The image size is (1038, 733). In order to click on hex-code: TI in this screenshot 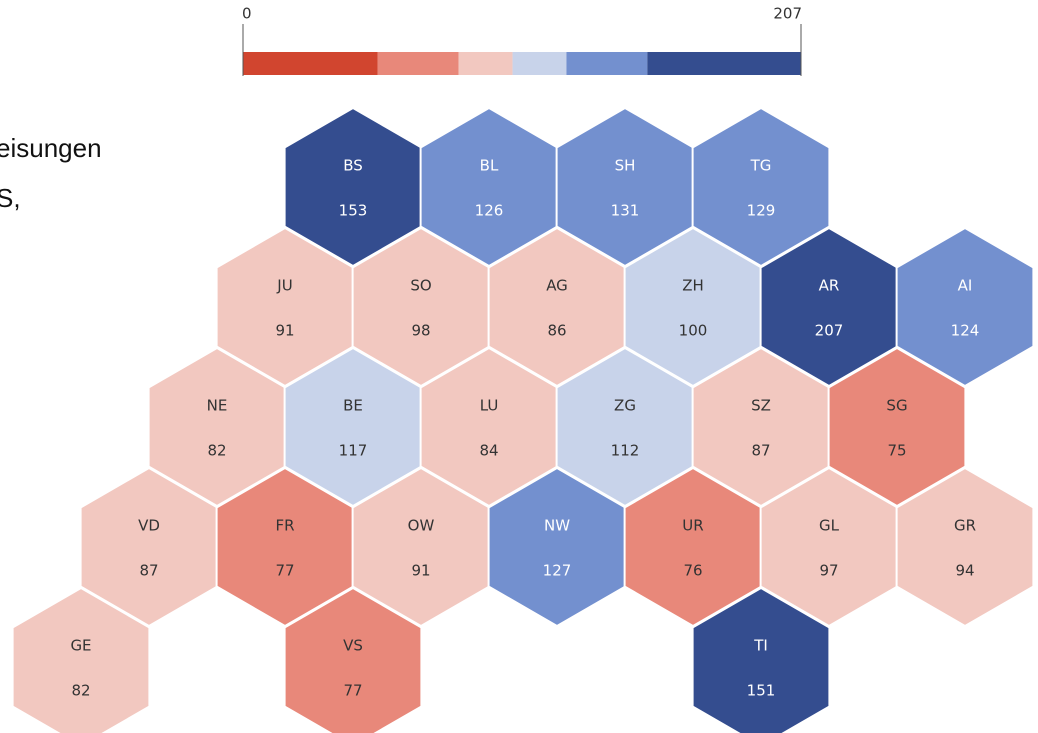, I will do `click(760, 646)`.